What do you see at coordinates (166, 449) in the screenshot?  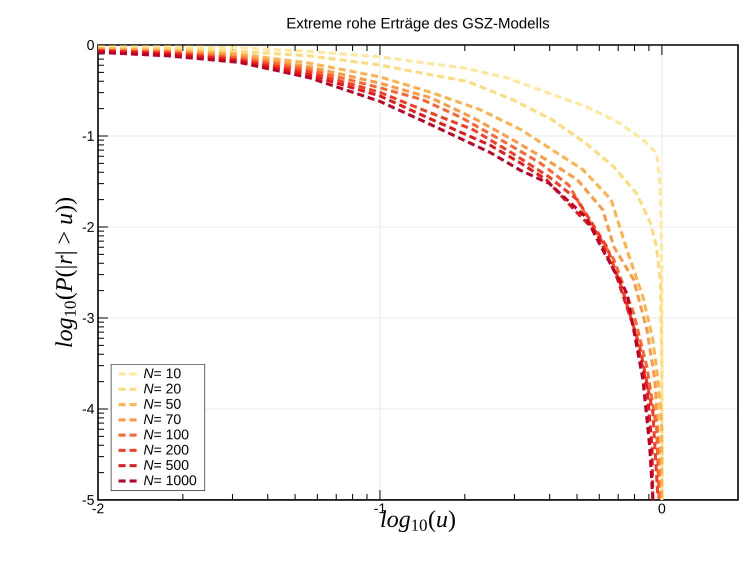 I see `legend-label: N= 200` at bounding box center [166, 449].